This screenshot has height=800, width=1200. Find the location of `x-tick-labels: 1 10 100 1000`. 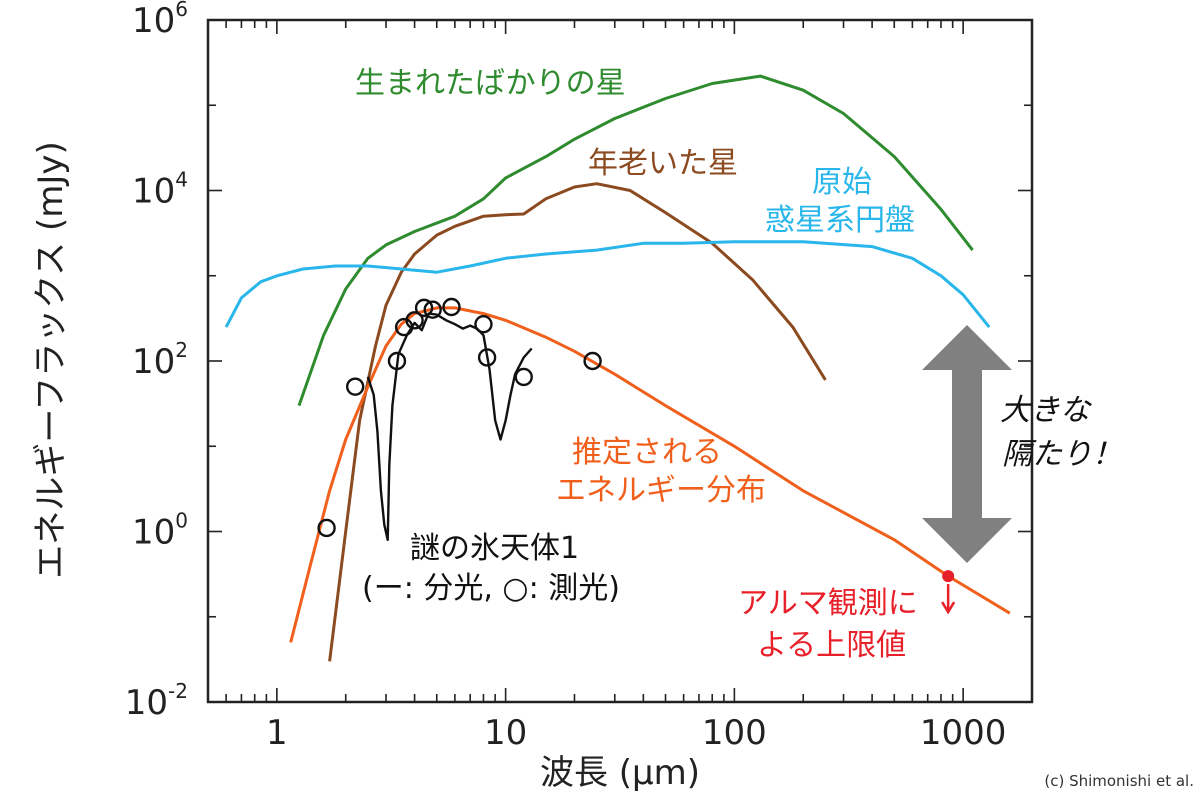

x-tick-labels: 1 10 100 1000 is located at coordinates (636, 733).